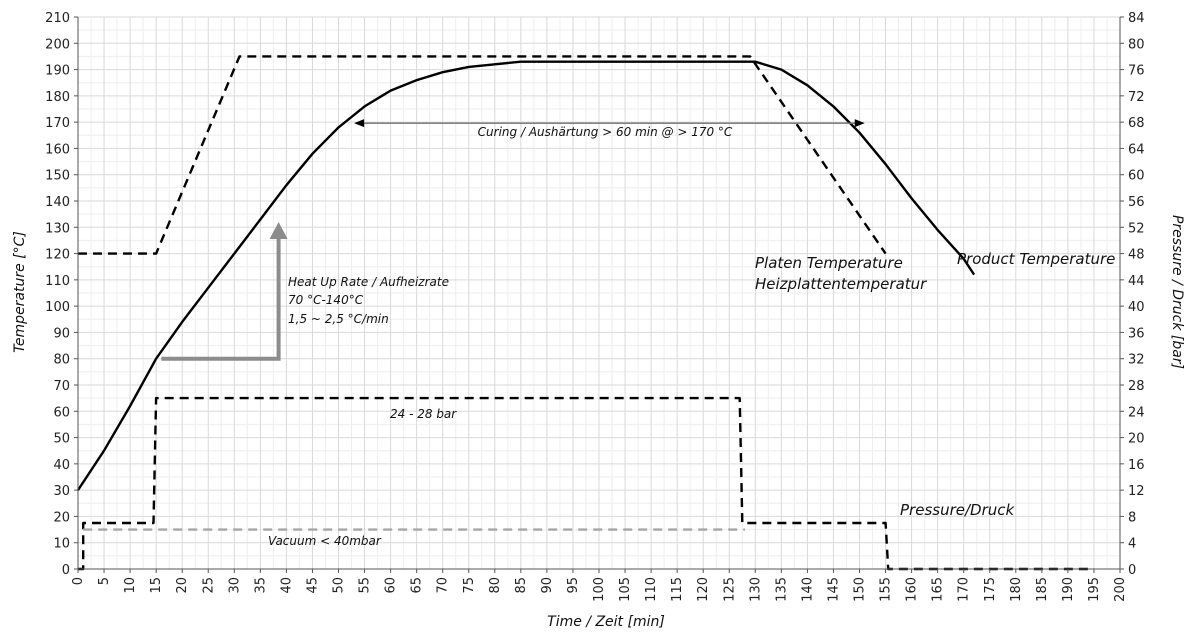 Image resolution: width=1186 pixels, height=639 pixels. I want to click on x-tick-label: 100, so click(599, 589).